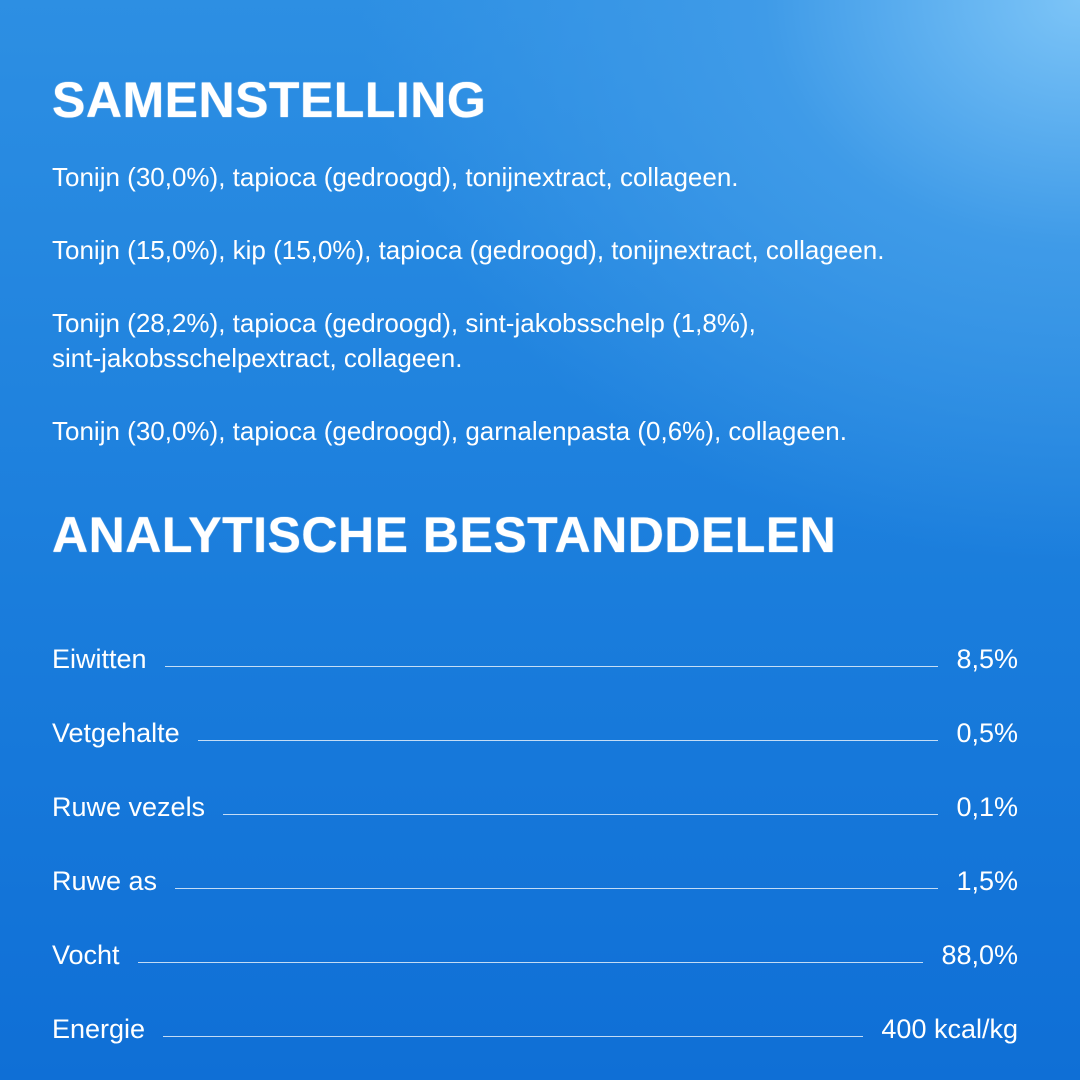 The height and width of the screenshot is (1080, 1080). I want to click on nutrient-label: Ruwe vezels, so click(129, 807).